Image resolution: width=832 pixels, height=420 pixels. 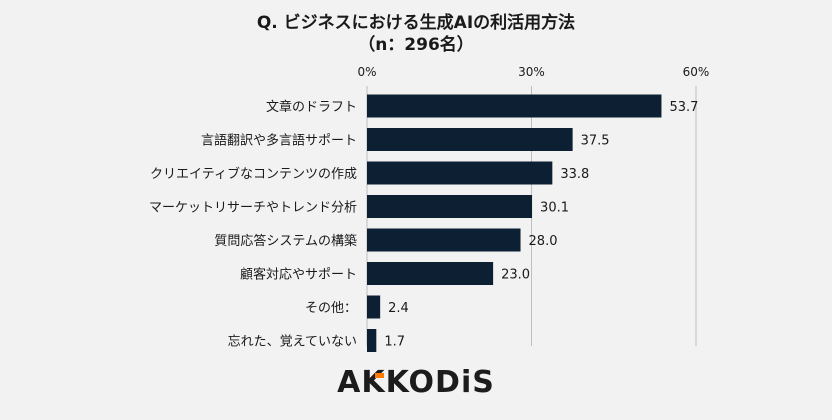 I want to click on data-label: 2.4, so click(x=398, y=308).